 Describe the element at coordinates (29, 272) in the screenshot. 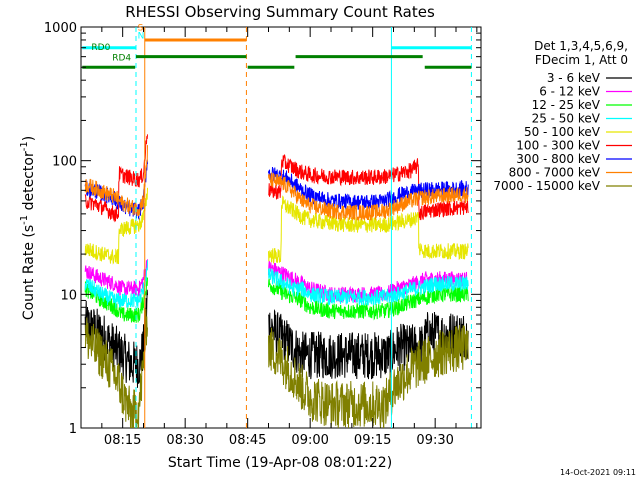

I see `y-axis-label-prefix: Count Rate (s` at that location.